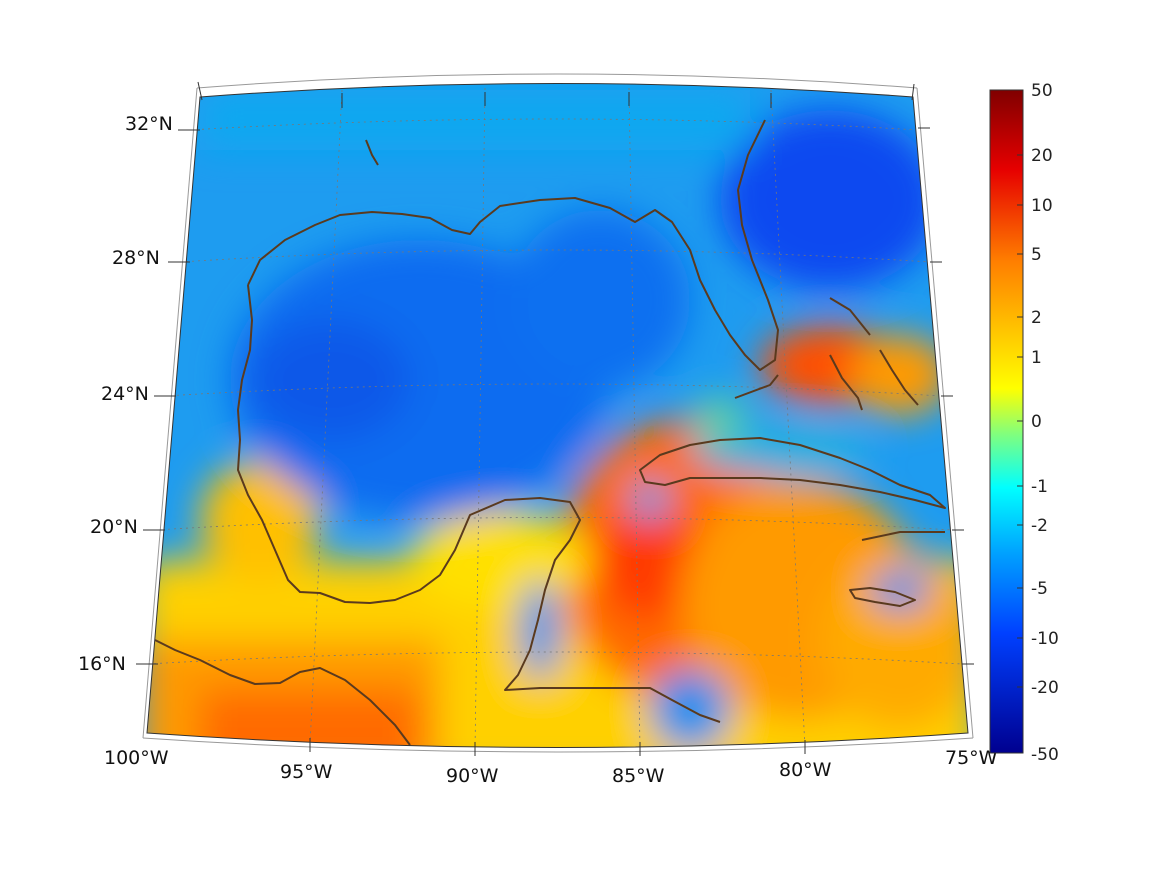 This screenshot has width=1167, height=875. I want to click on lon-label-80w: 80°W, so click(805, 770).